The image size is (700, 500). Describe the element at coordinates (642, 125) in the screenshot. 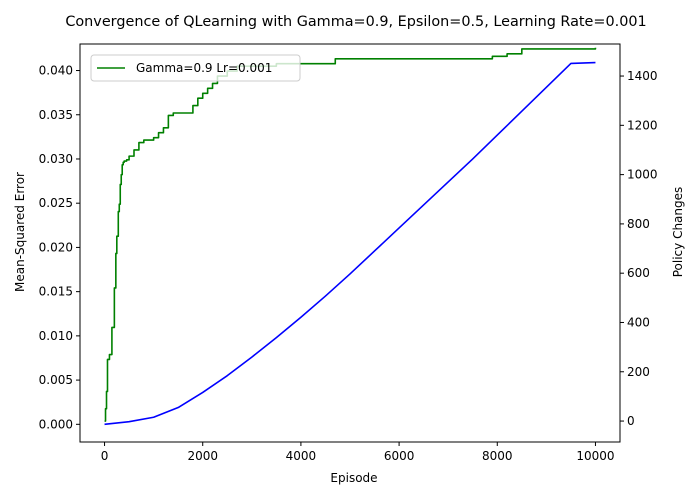

I see `y2-tick-label: 1200` at that location.